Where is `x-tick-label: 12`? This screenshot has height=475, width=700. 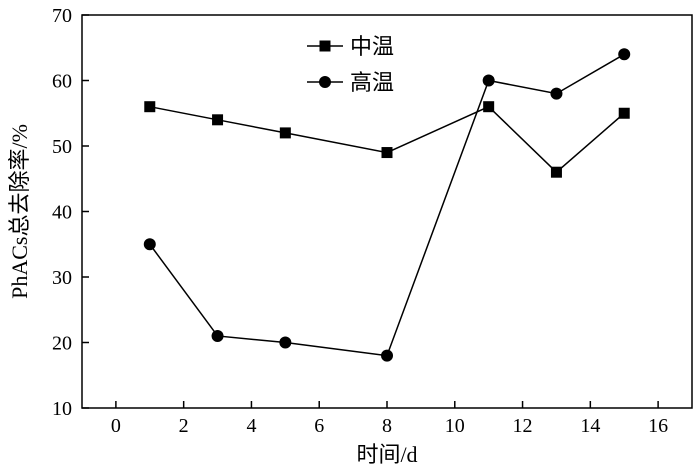 x-tick-label: 12 is located at coordinates (523, 426).